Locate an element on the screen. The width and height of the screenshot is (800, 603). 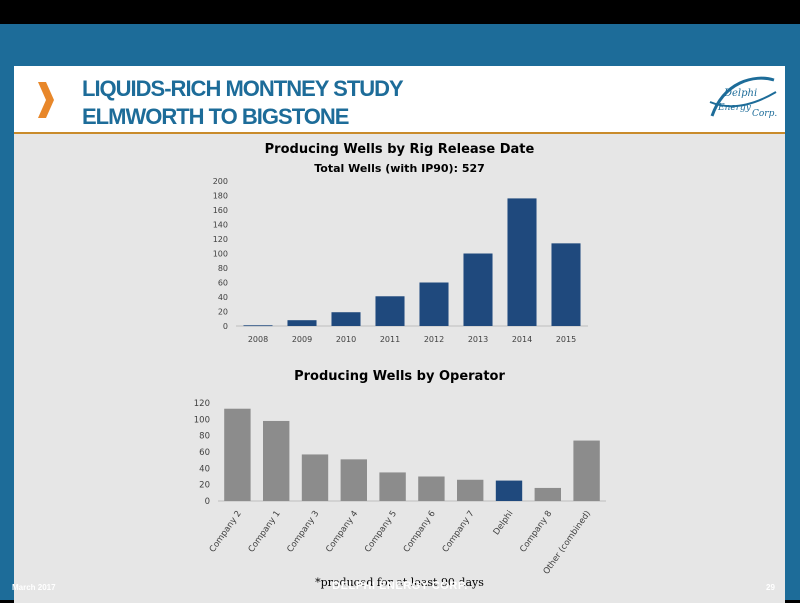
chart2-title: Producing Wells by Operator is located at coordinates (399, 376).